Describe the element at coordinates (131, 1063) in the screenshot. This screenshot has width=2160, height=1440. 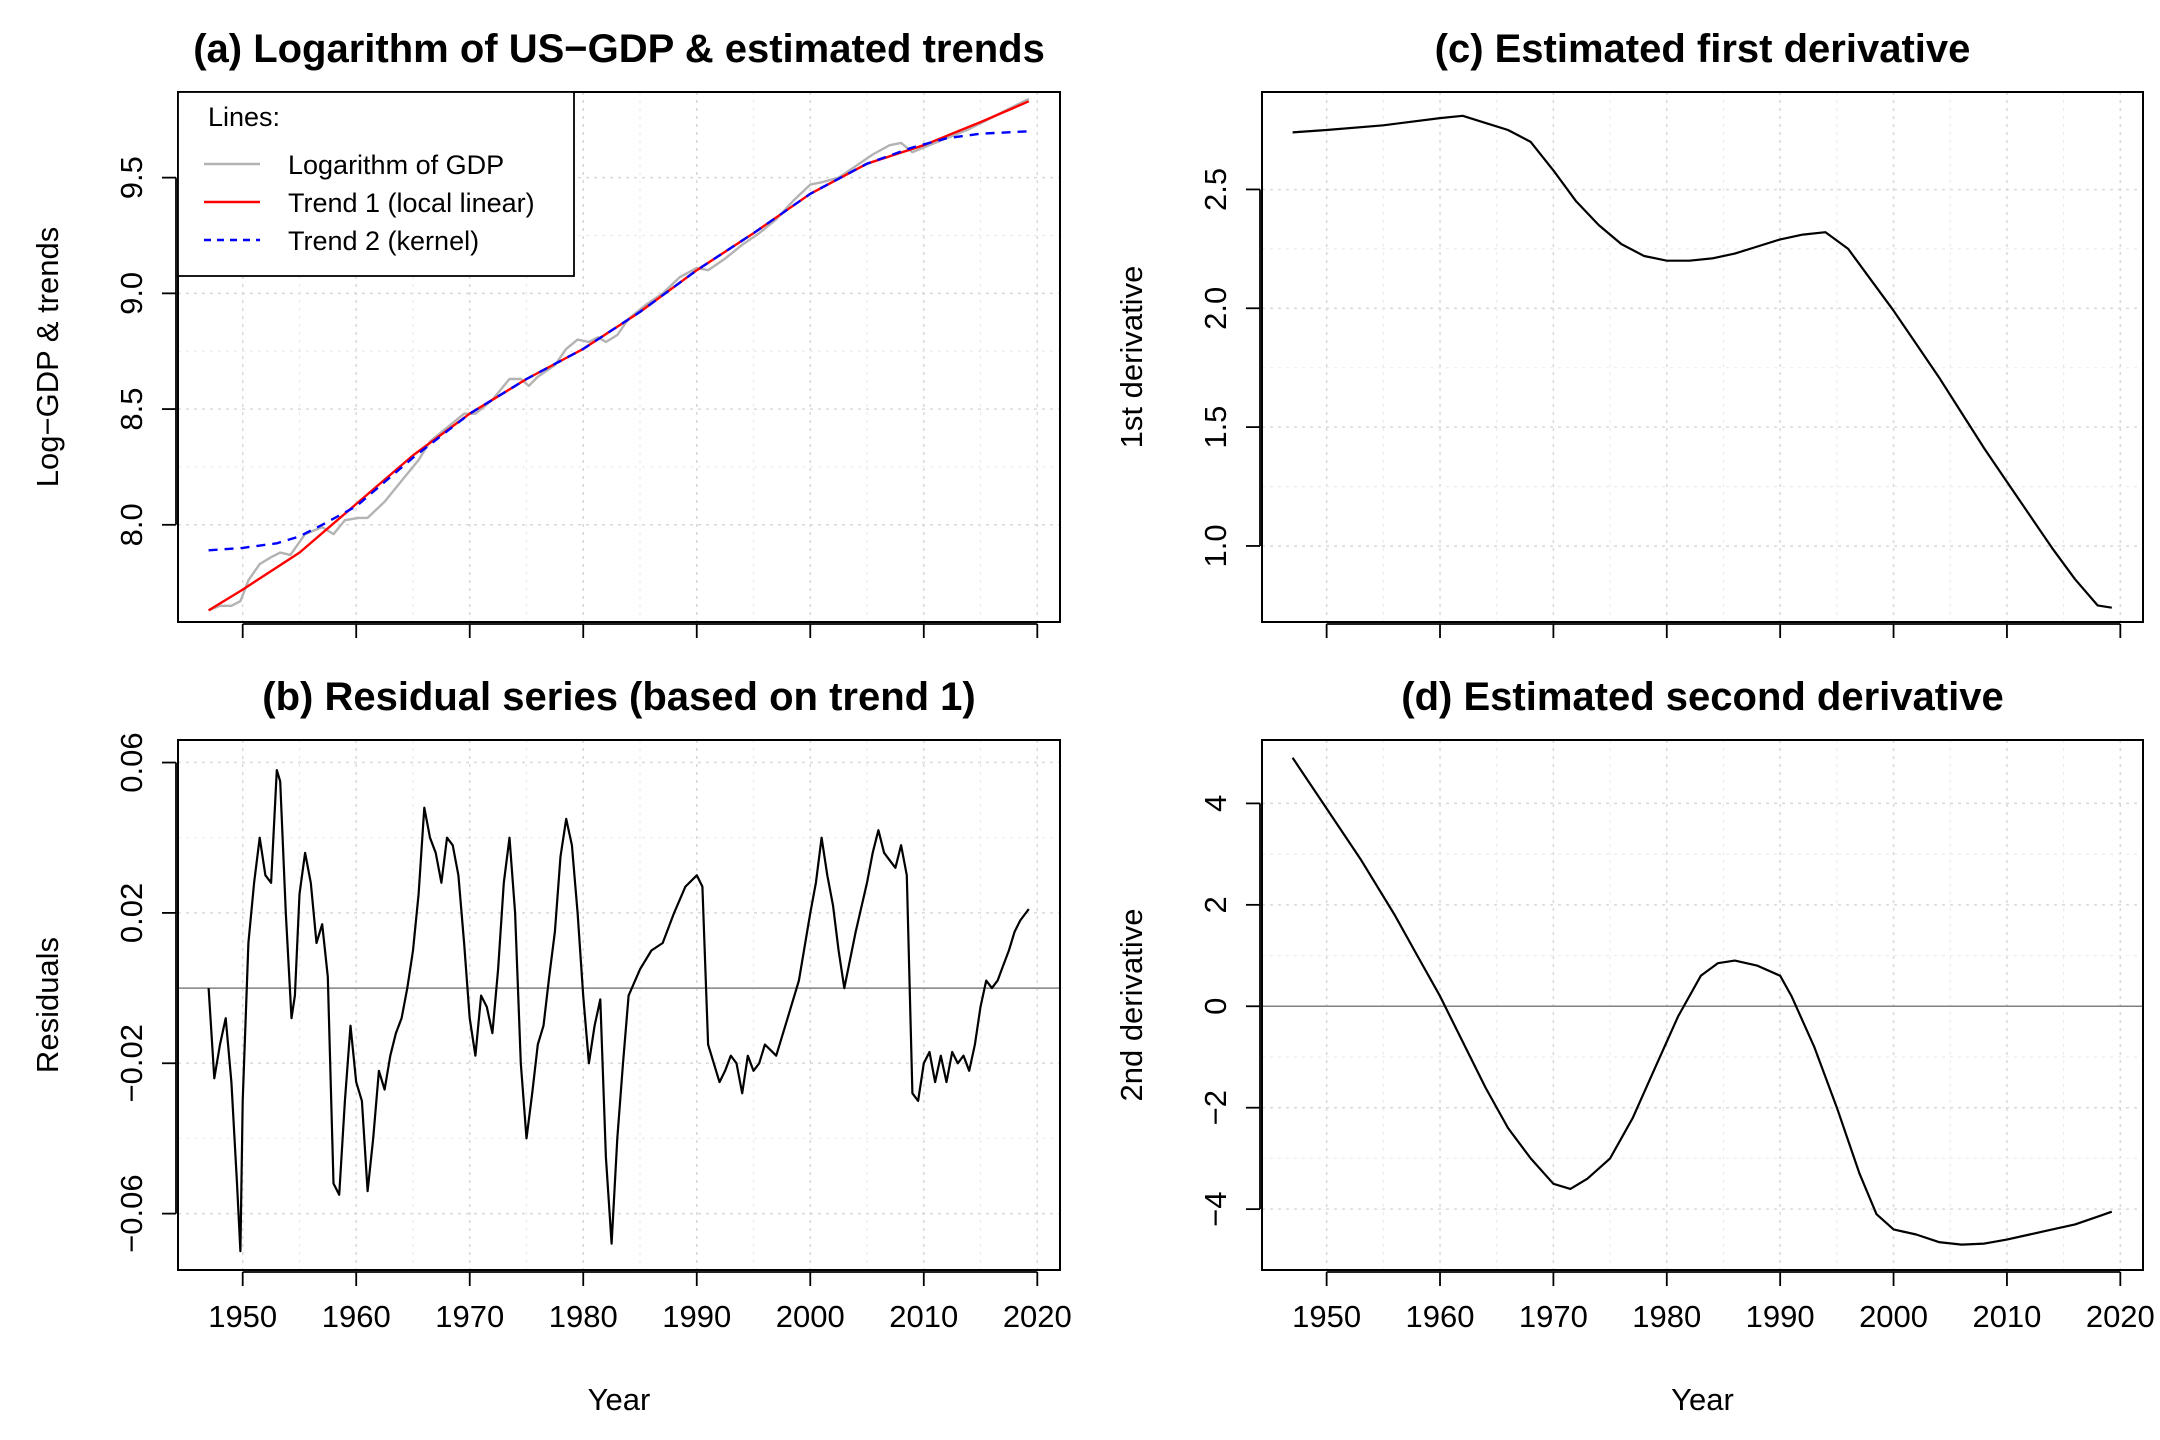
I see `y-tick-label: −0.02` at that location.